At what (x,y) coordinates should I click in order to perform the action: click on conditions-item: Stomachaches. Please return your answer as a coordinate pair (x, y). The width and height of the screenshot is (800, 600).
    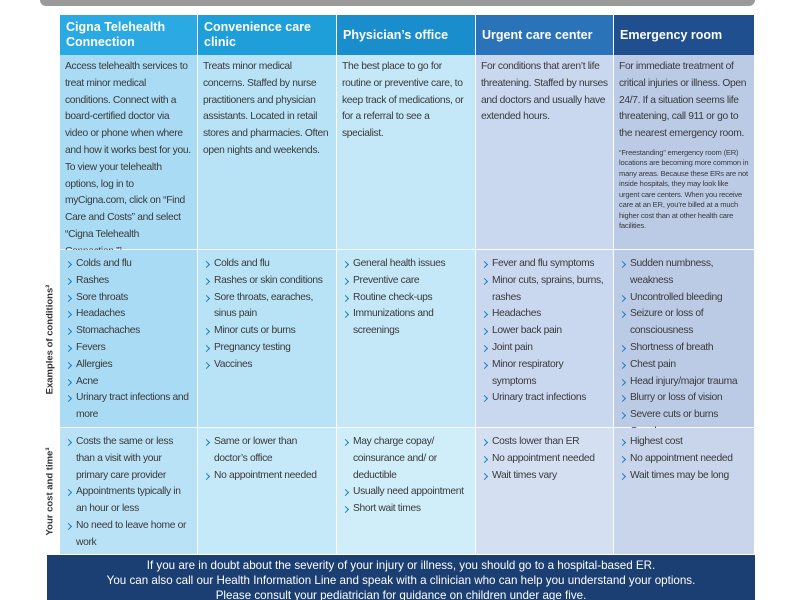
    Looking at the image, I should click on (128, 331).